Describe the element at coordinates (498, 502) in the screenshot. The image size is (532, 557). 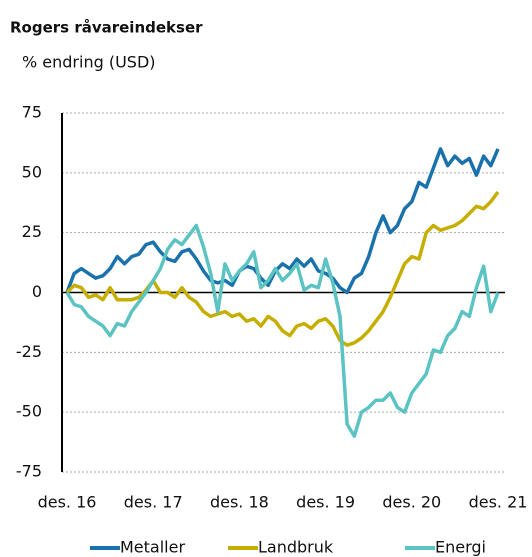
I see `x-tick-label: des. 21` at that location.